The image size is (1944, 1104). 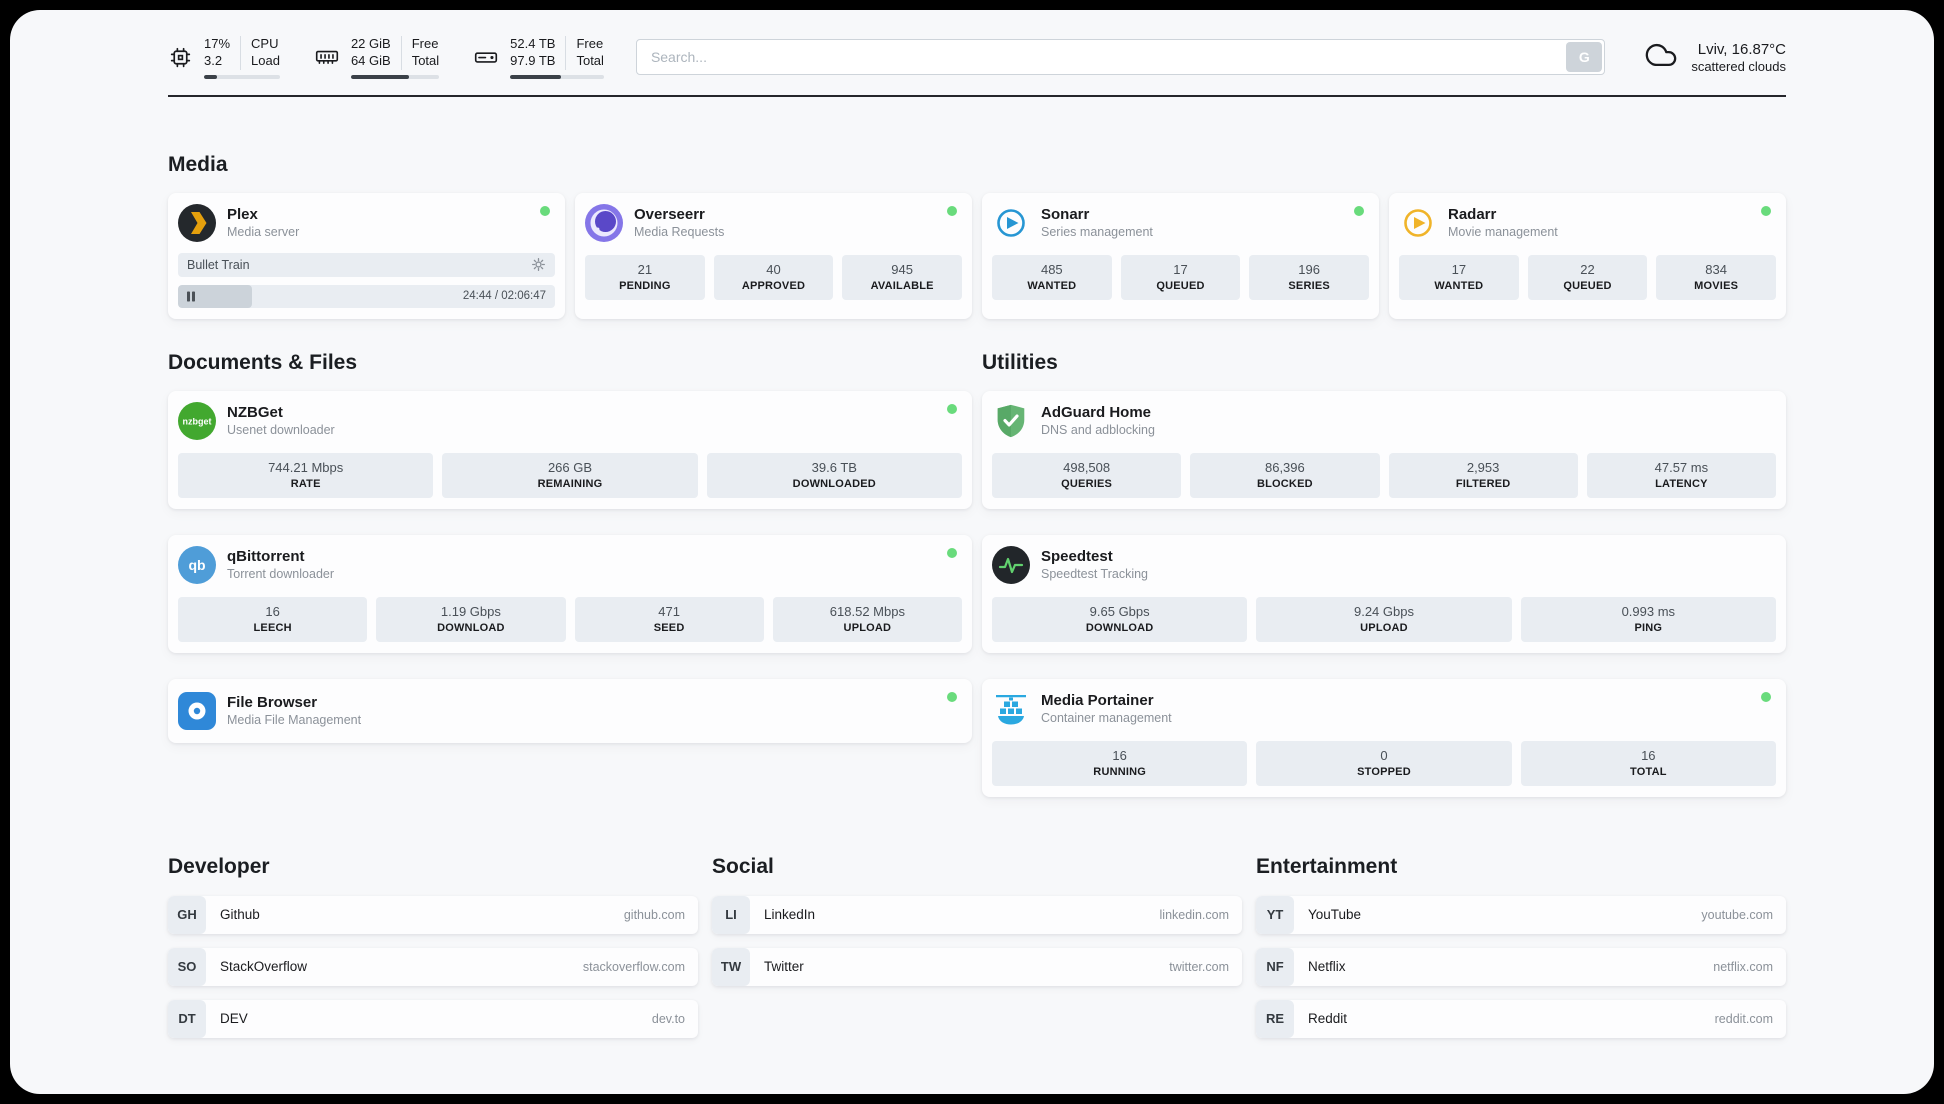 What do you see at coordinates (1098, 430) in the screenshot?
I see `app-subtitle: DNS and adblocking` at bounding box center [1098, 430].